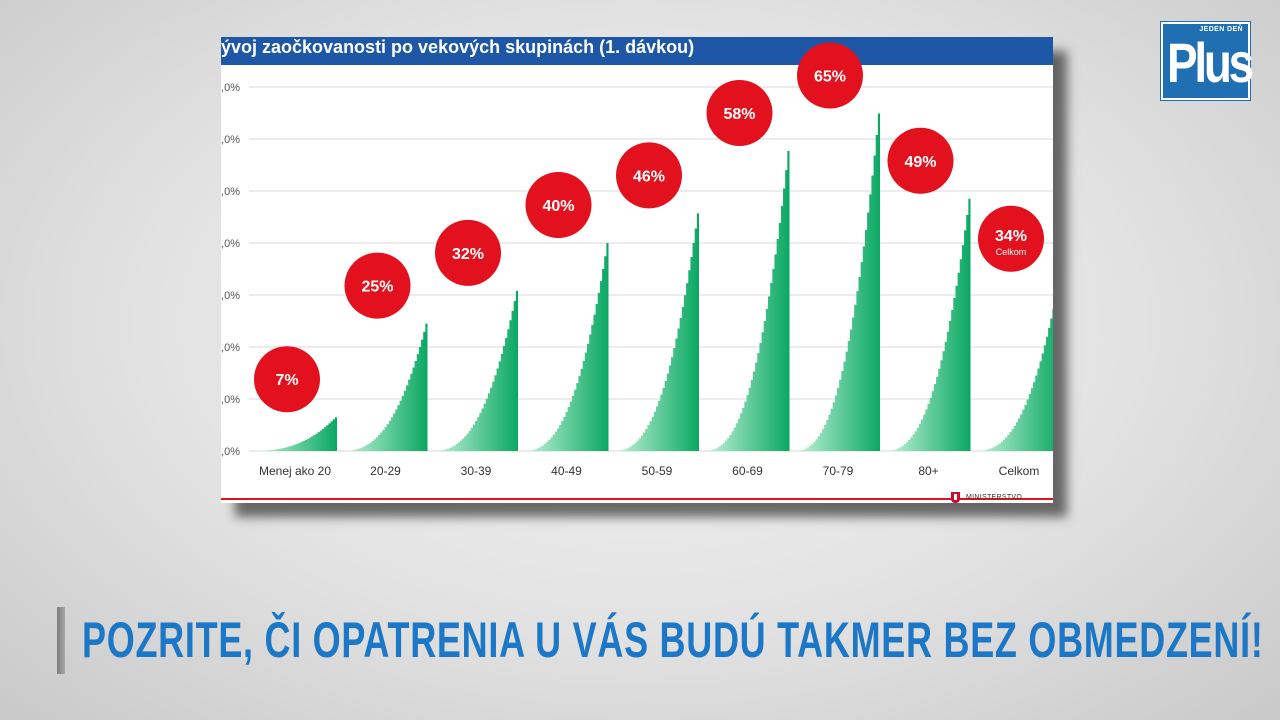 The image size is (1280, 720). Describe the element at coordinates (1019, 471) in the screenshot. I see `category-label: Celkom` at that location.